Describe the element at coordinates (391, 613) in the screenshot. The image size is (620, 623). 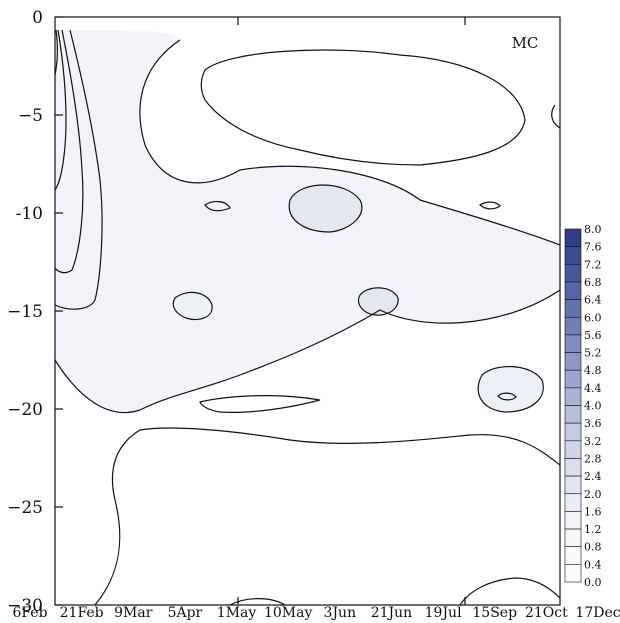
I see `x-tick-label: 21Jun` at that location.